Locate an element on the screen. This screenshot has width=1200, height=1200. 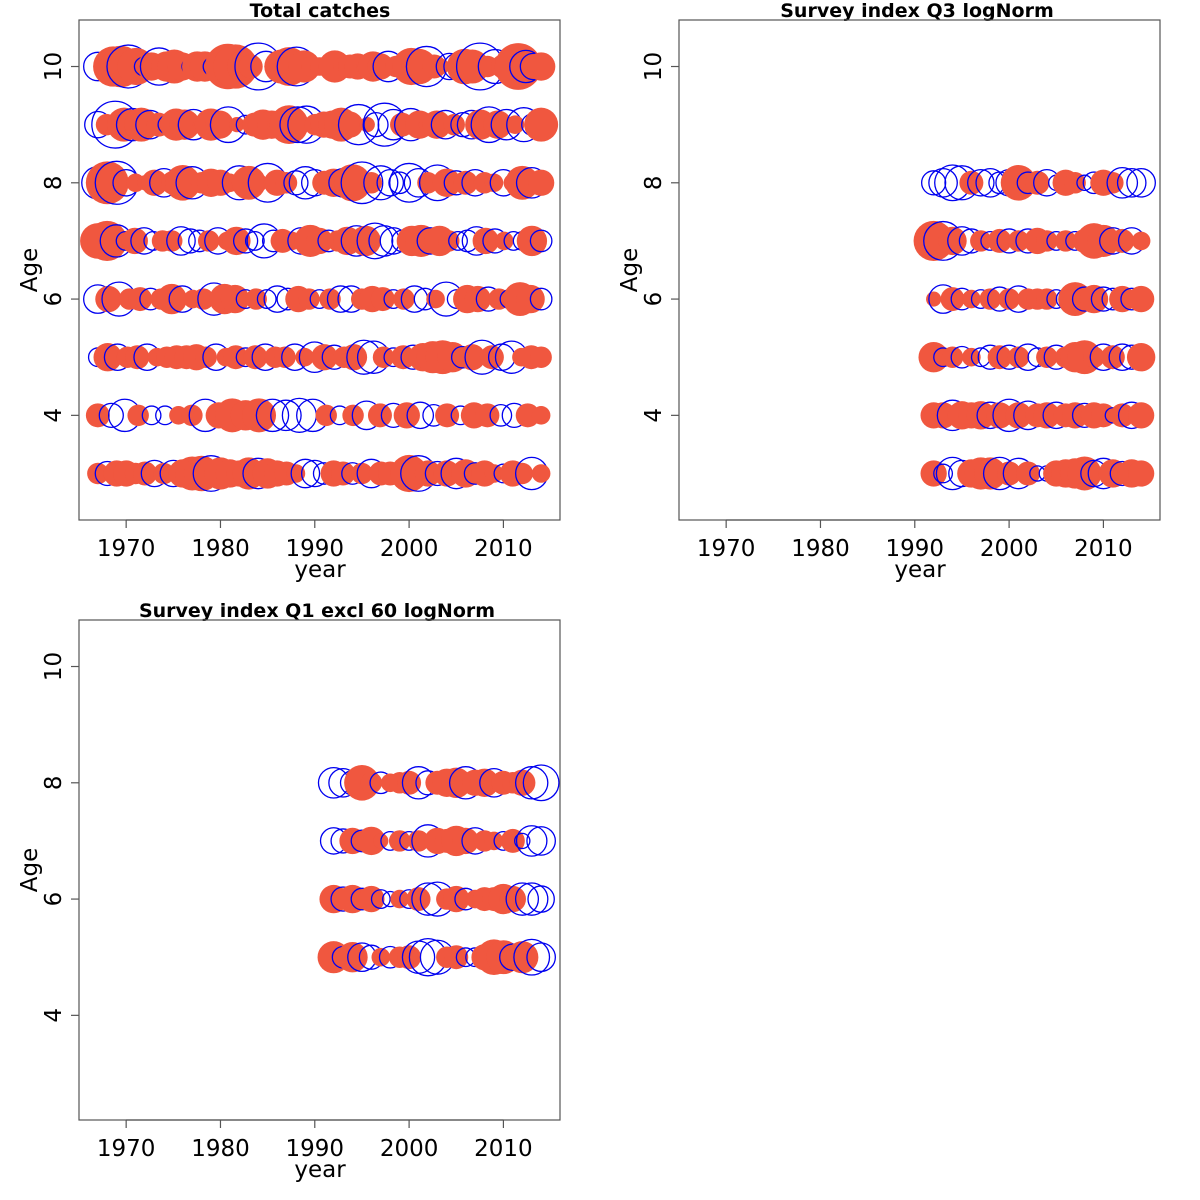
x-tick-label: 2010 is located at coordinates (1103, 549).